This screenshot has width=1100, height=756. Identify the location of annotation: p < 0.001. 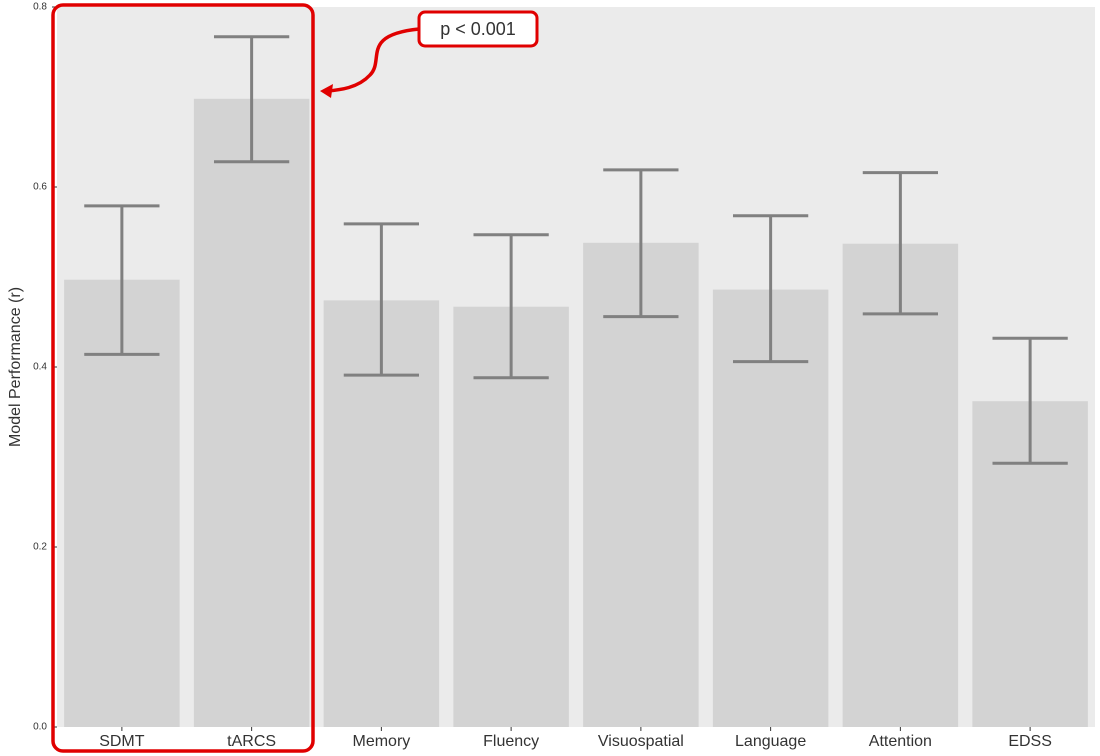
(478, 29).